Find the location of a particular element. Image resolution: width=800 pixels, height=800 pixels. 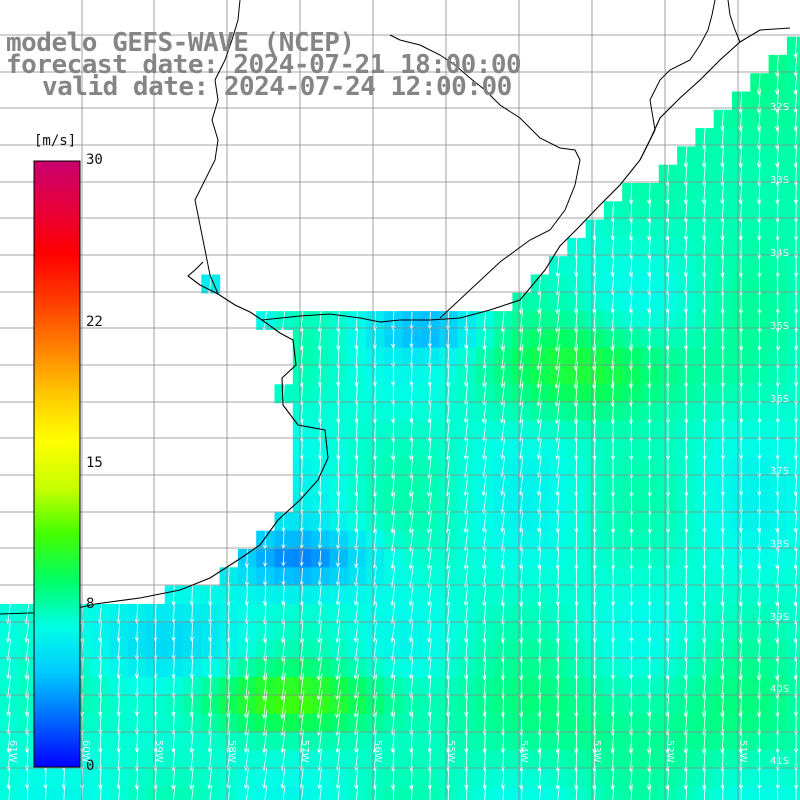

longitude-label: 57W is located at coordinates (304, 751).